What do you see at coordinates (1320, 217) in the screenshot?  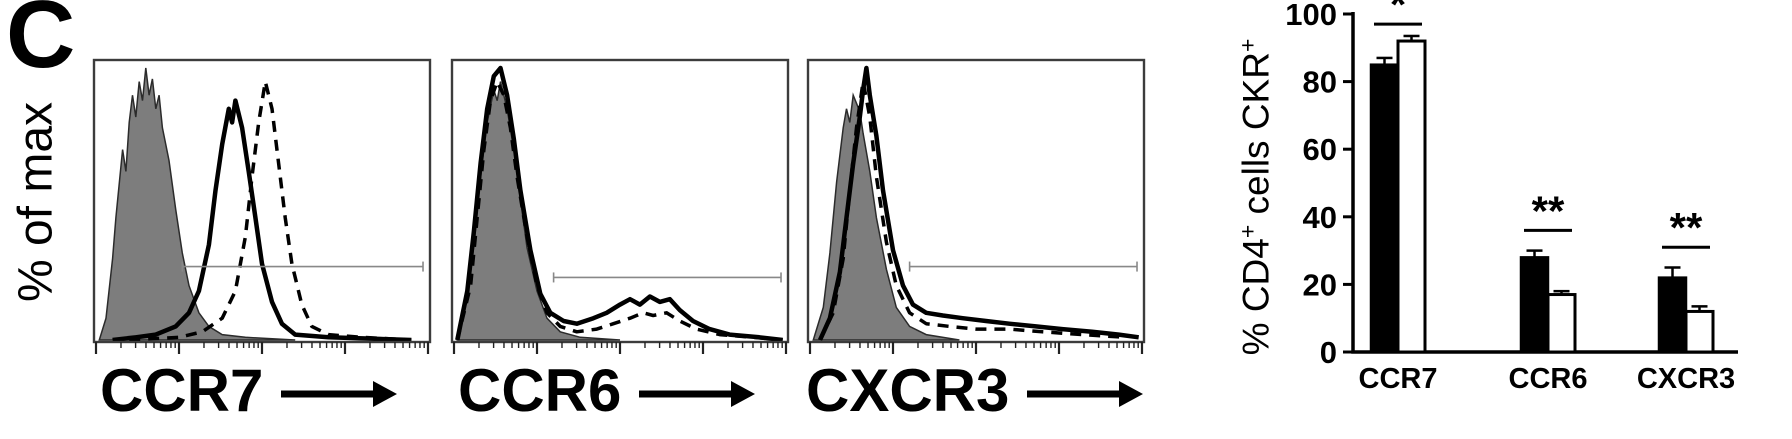 I see `y-tick-label: 40` at bounding box center [1320, 217].